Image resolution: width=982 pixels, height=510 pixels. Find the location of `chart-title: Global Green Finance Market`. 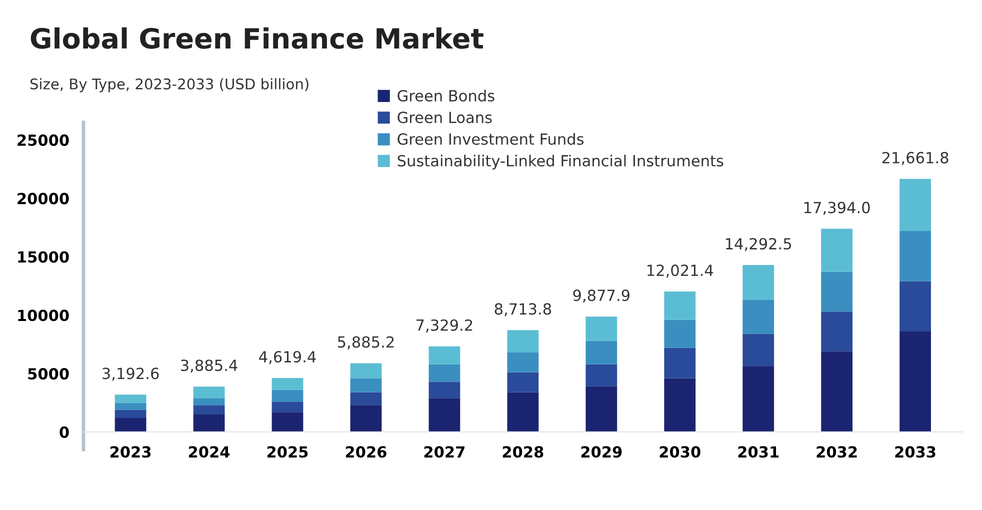

chart-title: Global Green Finance Market is located at coordinates (257, 38).